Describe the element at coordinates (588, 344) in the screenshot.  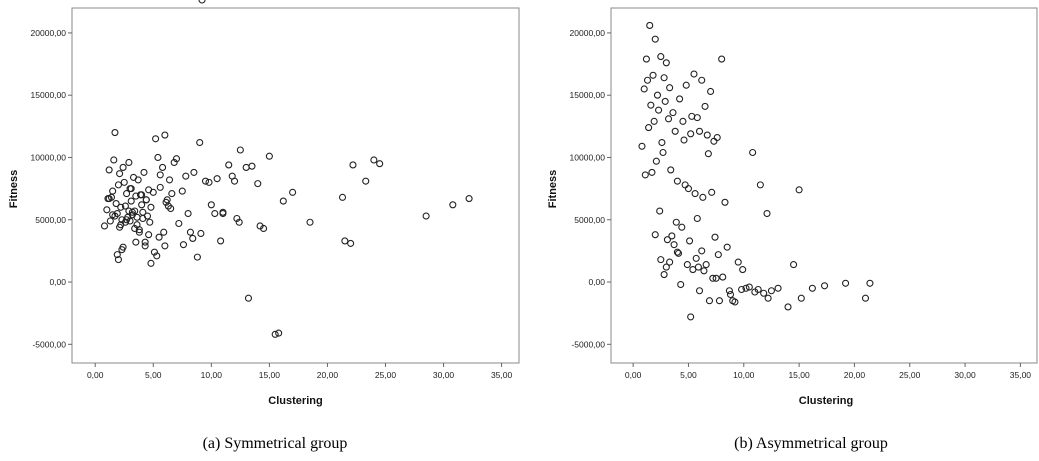
I see `y-tick-label: -5000,00` at that location.